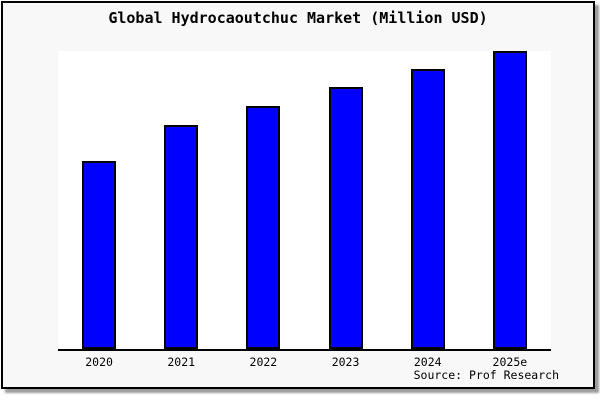 This screenshot has width=600, height=400. I want to click on x-axis-labels: 2020 2021 2022 2023 2024 2025e, so click(304, 362).